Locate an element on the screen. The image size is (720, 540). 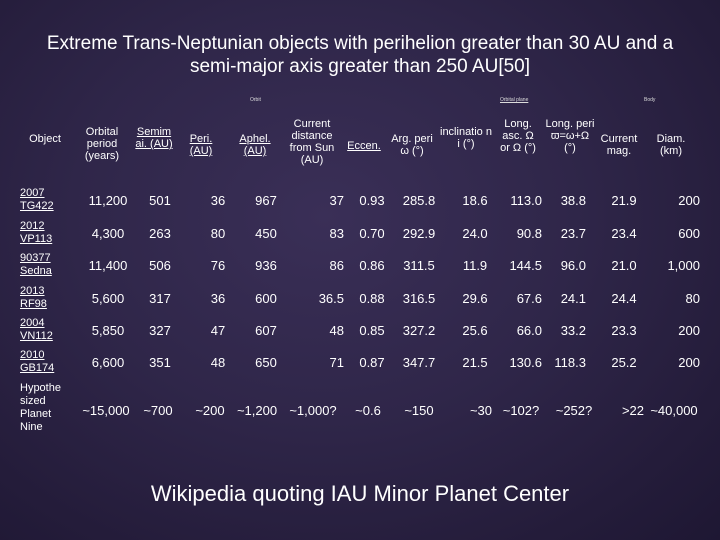
header-object: Object is located at coordinates (45, 139).